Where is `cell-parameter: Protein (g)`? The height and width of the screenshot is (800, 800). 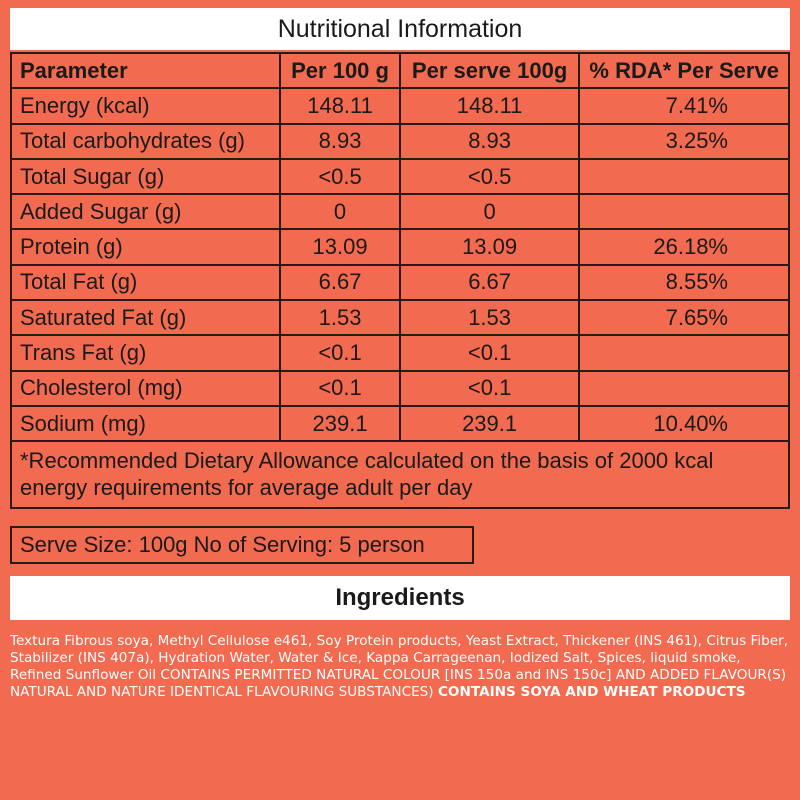 cell-parameter: Protein (g) is located at coordinates (145, 247).